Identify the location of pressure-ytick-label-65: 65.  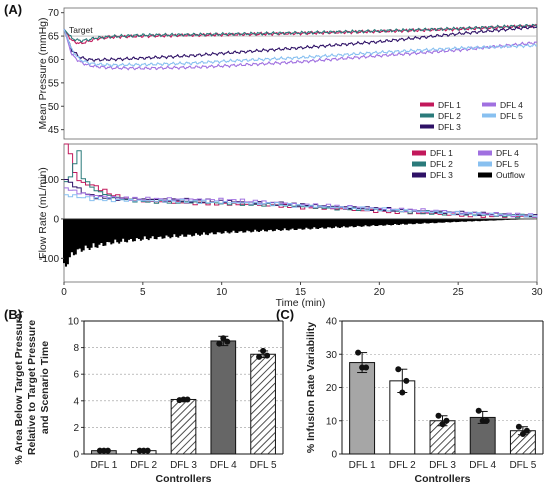
(54, 37).